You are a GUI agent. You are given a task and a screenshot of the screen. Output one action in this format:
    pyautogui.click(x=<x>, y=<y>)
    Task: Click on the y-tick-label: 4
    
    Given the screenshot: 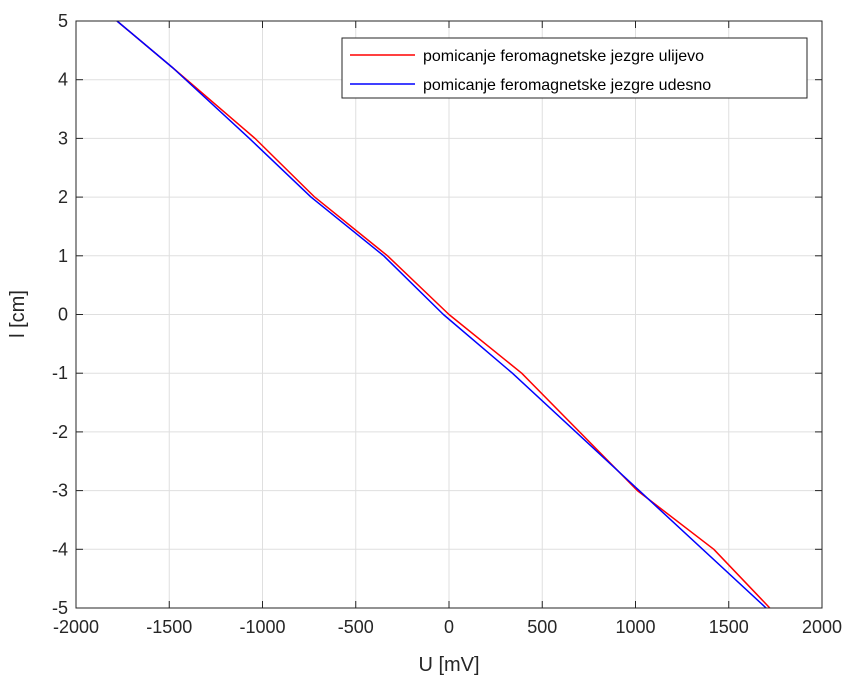 What is the action you would take?
    pyautogui.click(x=63, y=80)
    